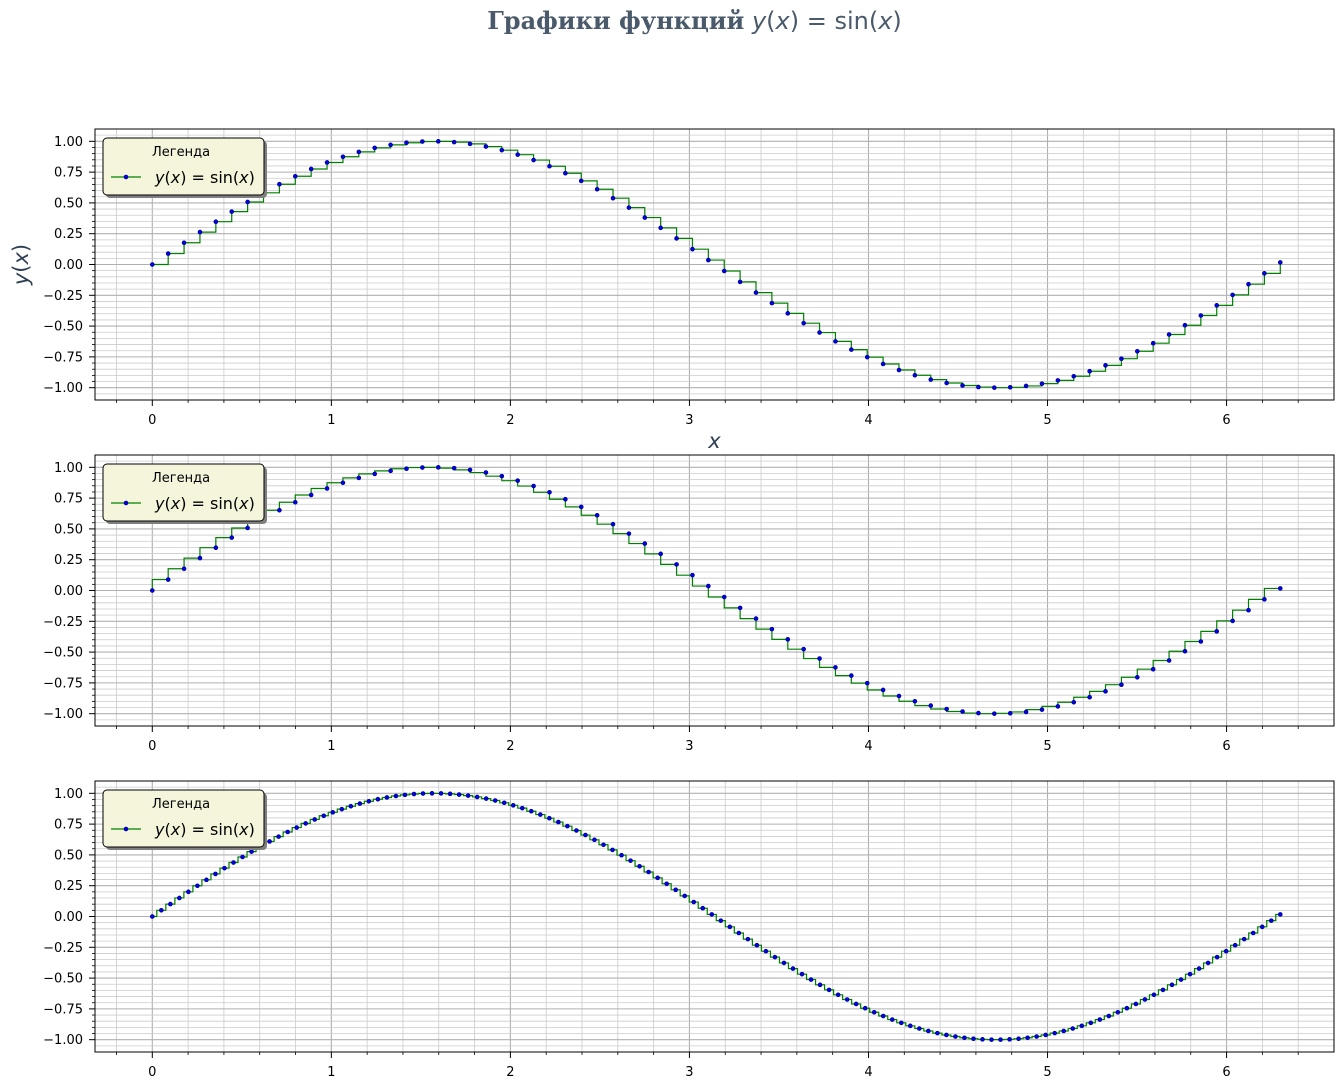 The width and height of the screenshot is (1343, 1089). What do you see at coordinates (183, 818) in the screenshot?
I see `legend-box` at bounding box center [183, 818].